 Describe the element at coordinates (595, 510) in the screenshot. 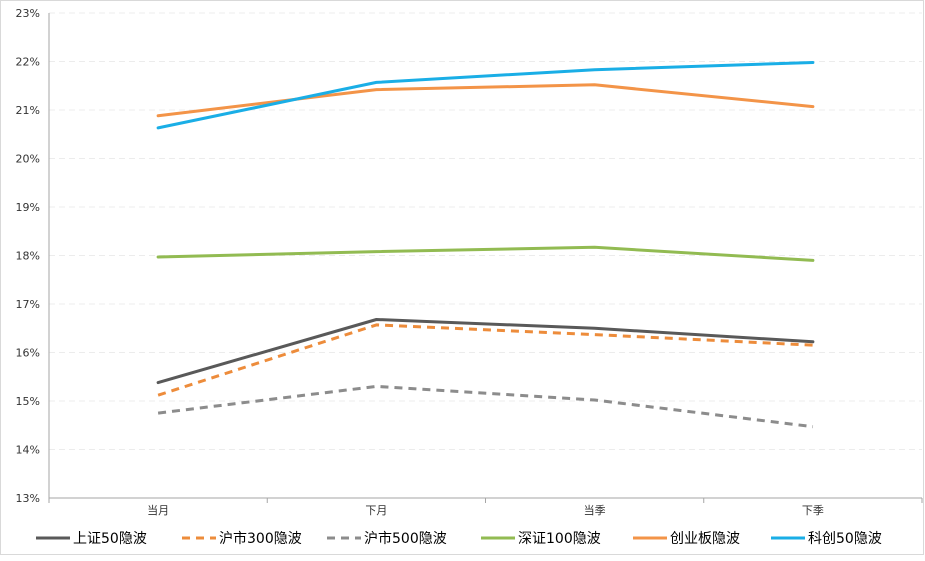

I see `x-tick-label: 当季` at that location.